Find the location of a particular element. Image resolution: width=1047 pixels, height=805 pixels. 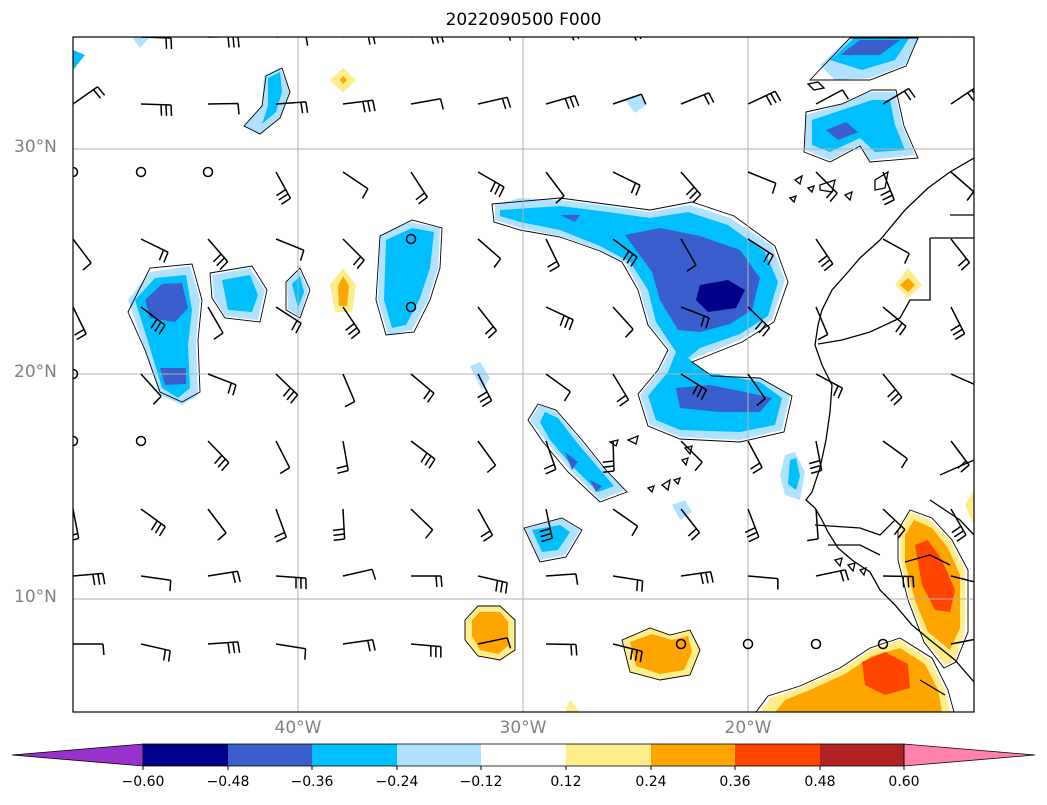

colorbar-tick-label: −0.48 is located at coordinates (228, 782).